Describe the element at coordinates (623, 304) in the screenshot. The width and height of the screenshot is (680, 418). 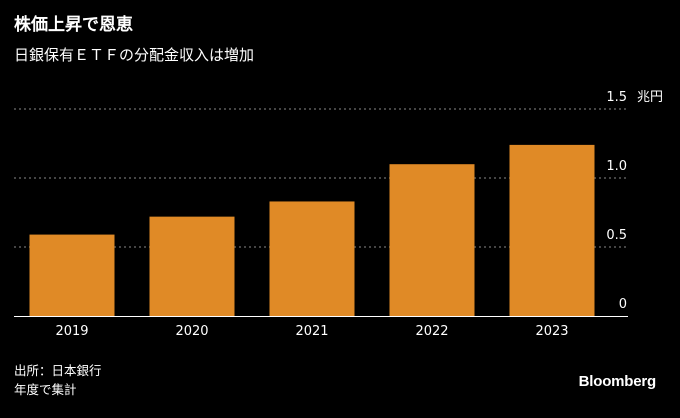
I see `y-tick-label: 0` at that location.